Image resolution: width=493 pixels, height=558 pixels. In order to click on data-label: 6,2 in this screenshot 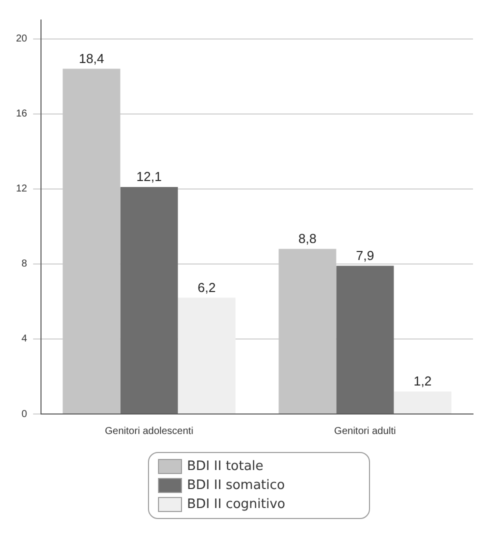, I will do `click(207, 287)`.